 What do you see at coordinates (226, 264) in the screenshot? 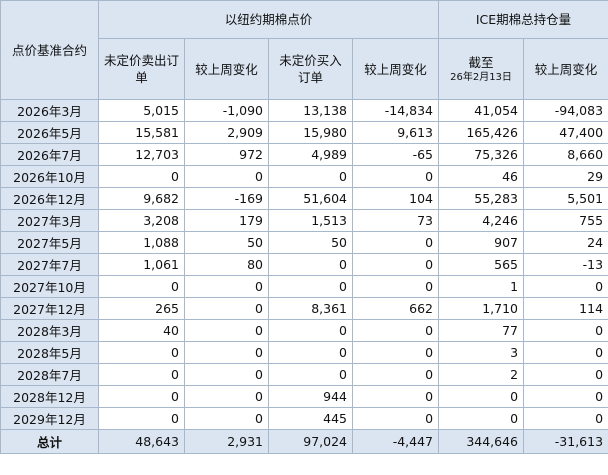
I see `sell-change-cell: 80` at bounding box center [226, 264].